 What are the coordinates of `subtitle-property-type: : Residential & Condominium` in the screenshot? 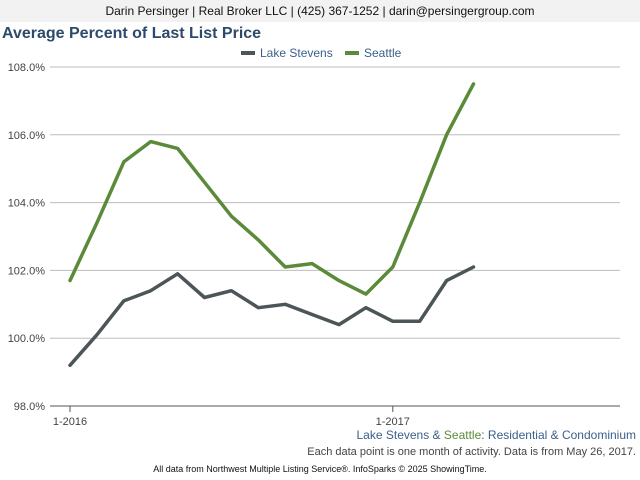 It's located at (558, 435).